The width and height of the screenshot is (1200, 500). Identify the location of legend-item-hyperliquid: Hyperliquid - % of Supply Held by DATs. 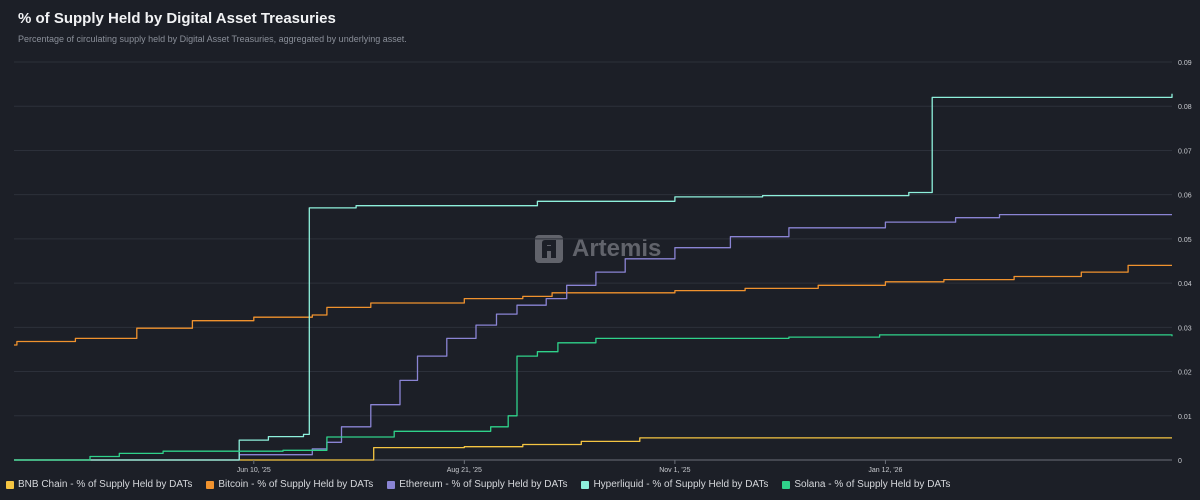
(674, 484).